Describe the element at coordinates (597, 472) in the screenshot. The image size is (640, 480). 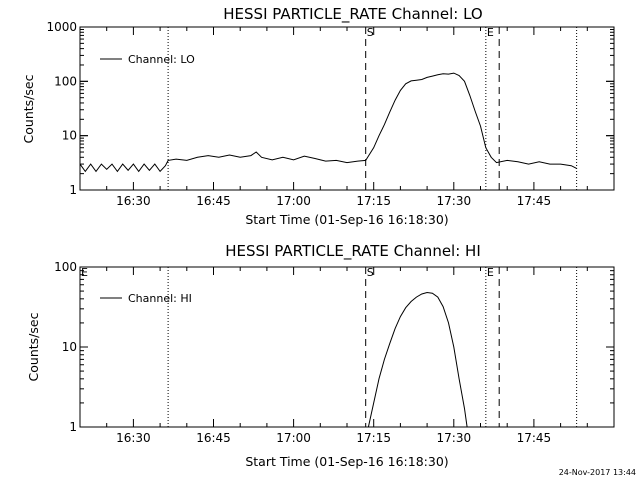
I see `footer-timestamp: 24-Nov-2017 13:44` at that location.